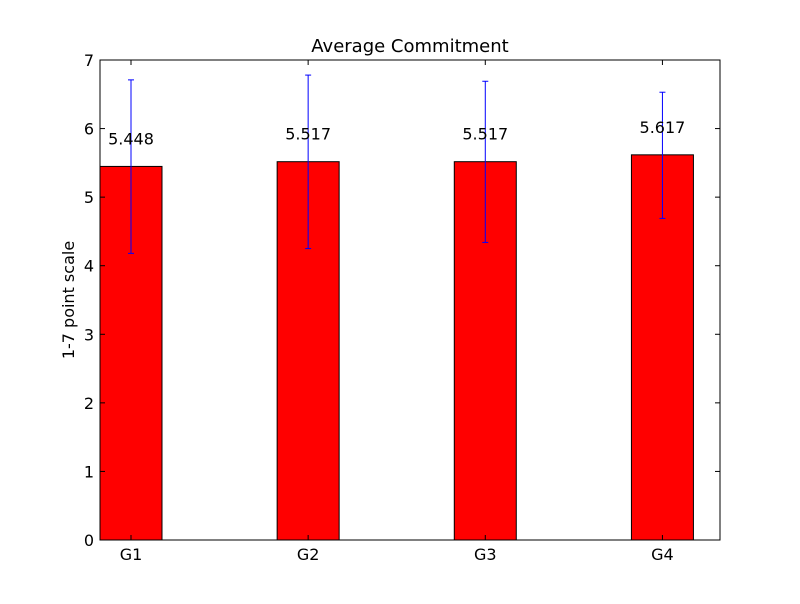  What do you see at coordinates (662, 554) in the screenshot?
I see `x-tick-label-g4: G4` at bounding box center [662, 554].